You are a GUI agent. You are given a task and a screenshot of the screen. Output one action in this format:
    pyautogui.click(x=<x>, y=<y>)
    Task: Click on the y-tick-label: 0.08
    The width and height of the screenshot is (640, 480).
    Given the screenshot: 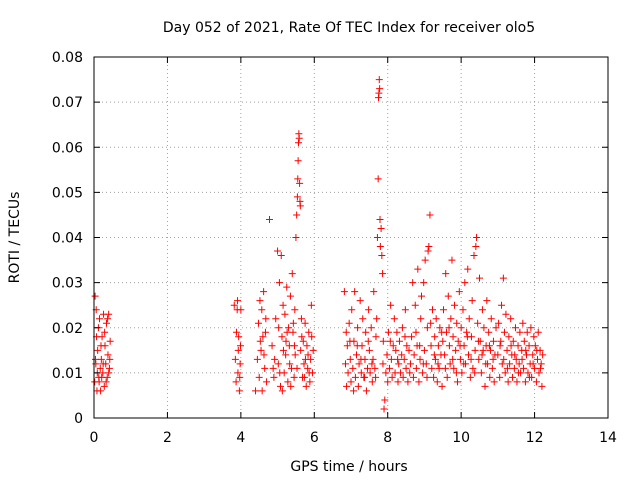 What is the action you would take?
    pyautogui.click(x=67, y=58)
    